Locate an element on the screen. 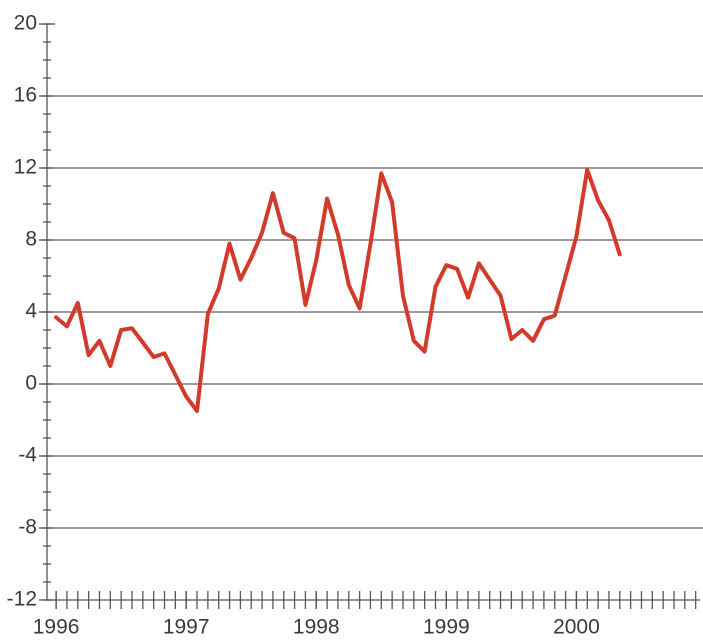  y-tick-label: 0 is located at coordinates (31, 383).